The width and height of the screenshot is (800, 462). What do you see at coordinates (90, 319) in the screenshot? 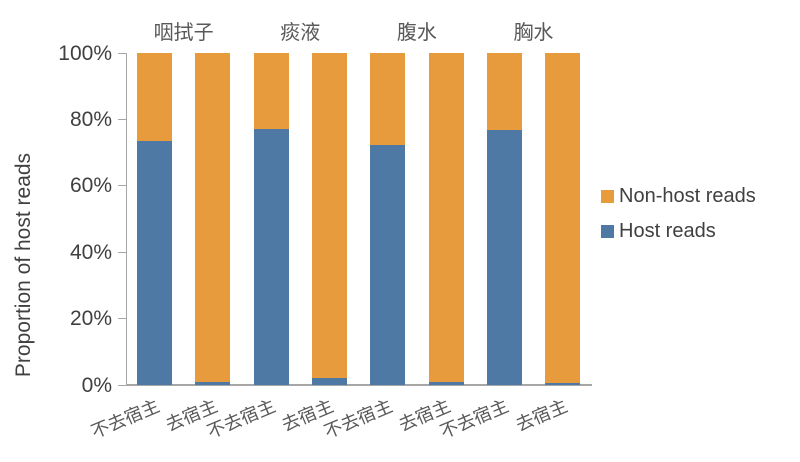
I see `y-tick-label: 20%` at bounding box center [90, 319].